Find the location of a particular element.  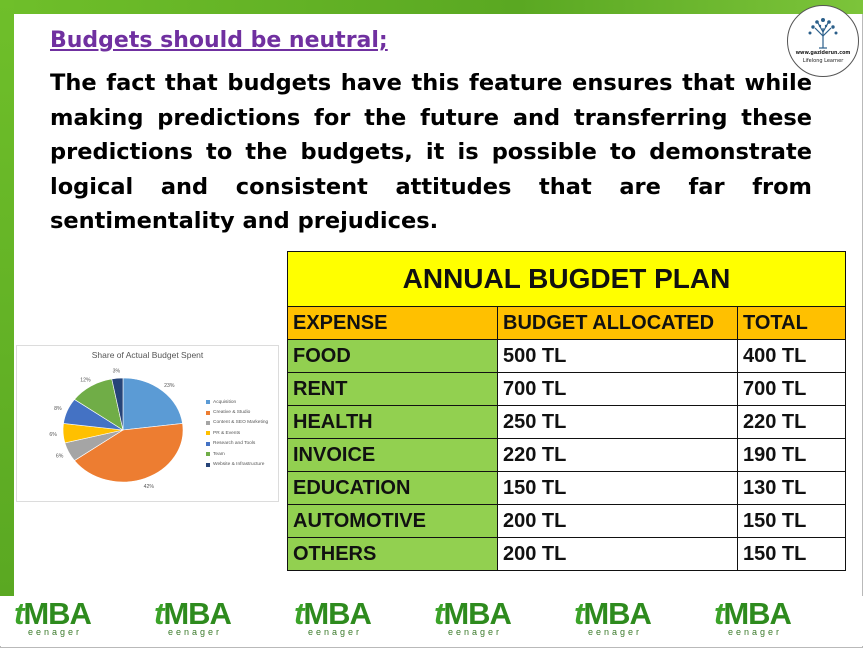

total-cell: 700 TL is located at coordinates (791, 389).